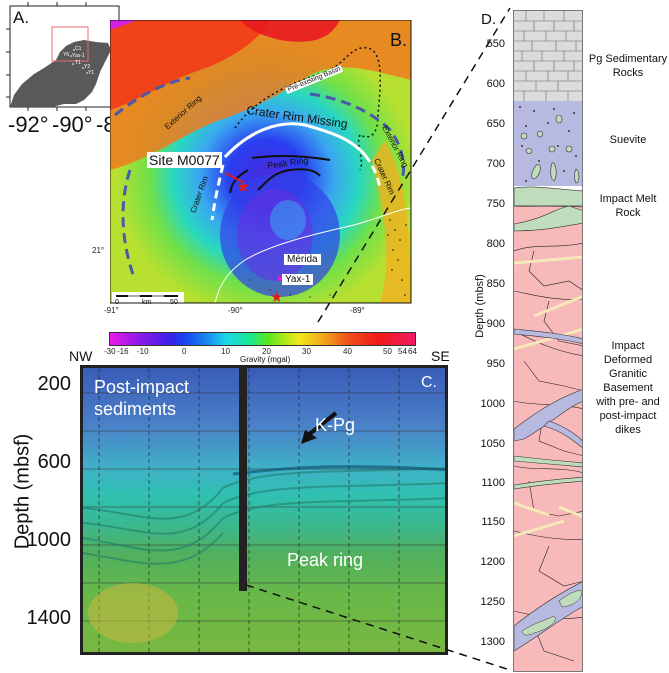 The height and width of the screenshot is (673, 669). Describe the element at coordinates (28, 124) in the screenshot. I see `lon-tick-92: -92°` at that location.